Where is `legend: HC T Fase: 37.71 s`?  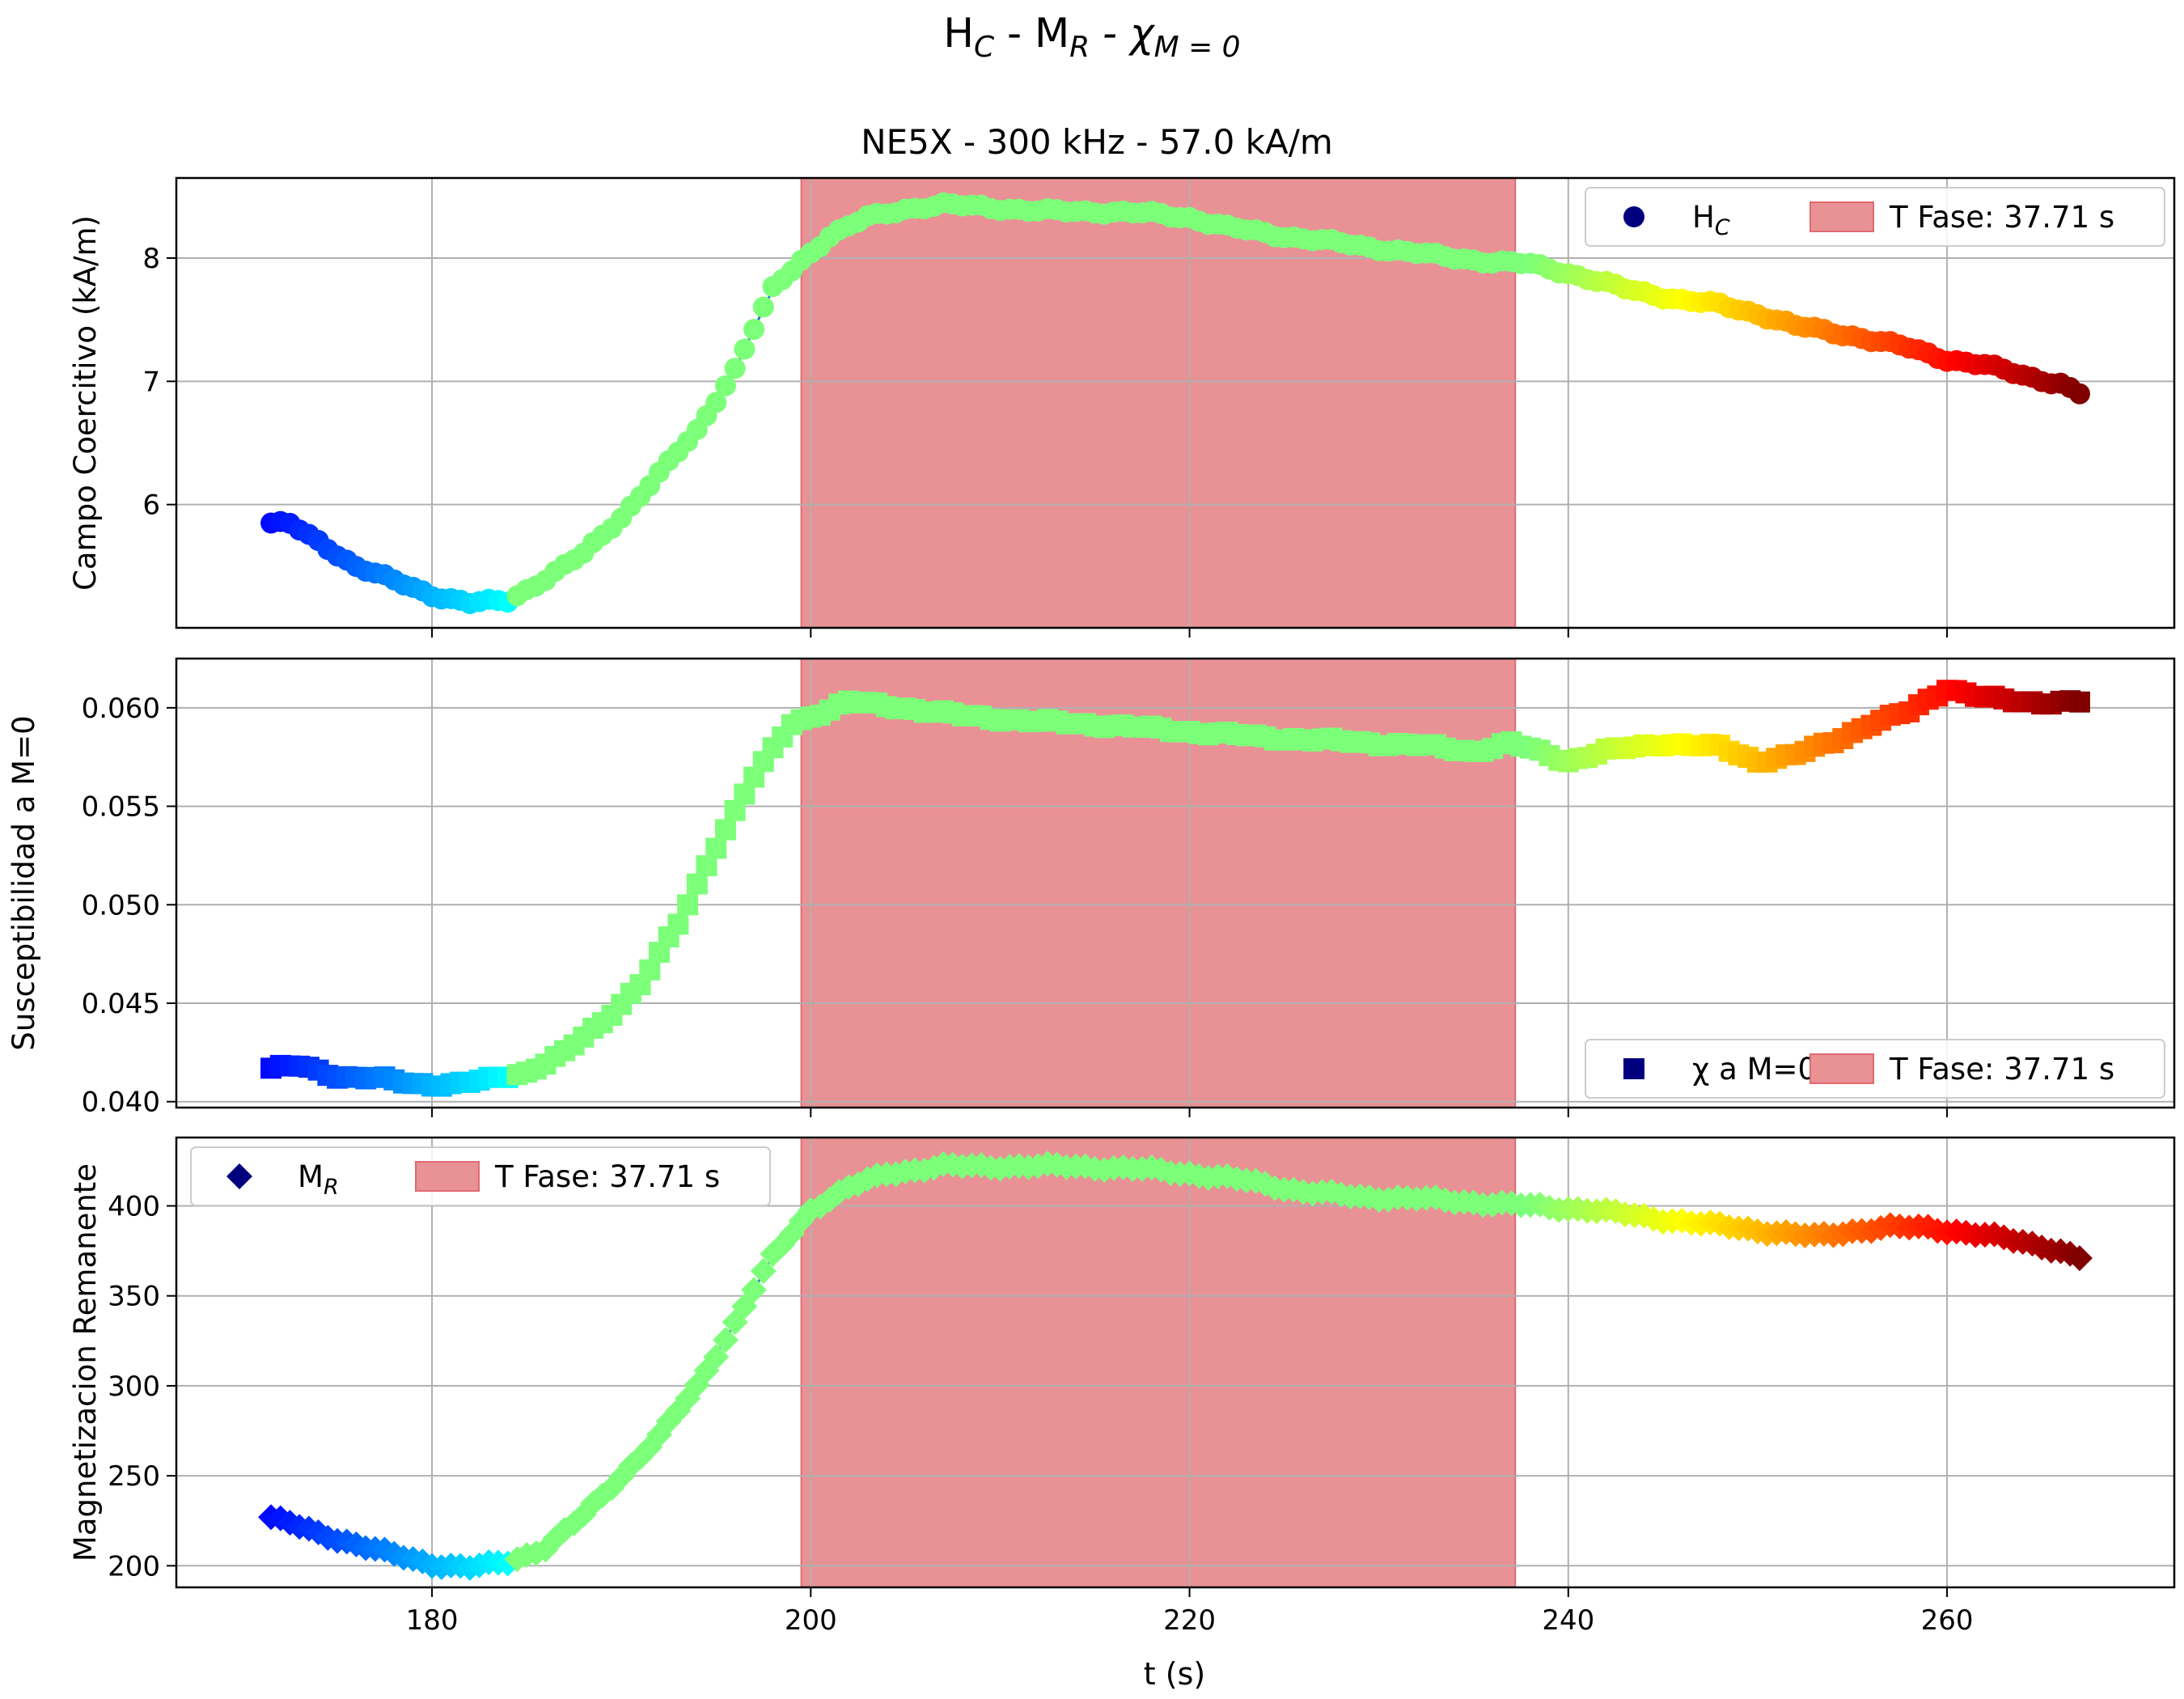 legend: HC T Fase: 37.71 s is located at coordinates (1875, 217).